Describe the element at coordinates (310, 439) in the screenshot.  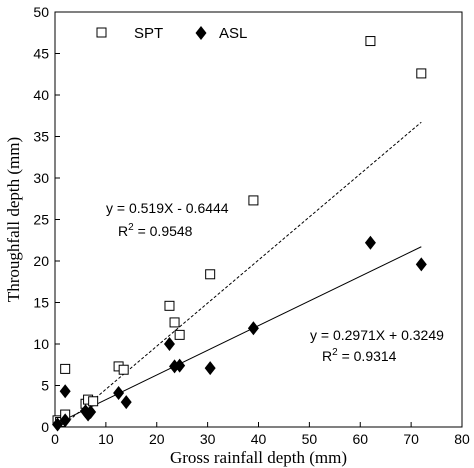
I see `x-tick-label: 50` at that location.